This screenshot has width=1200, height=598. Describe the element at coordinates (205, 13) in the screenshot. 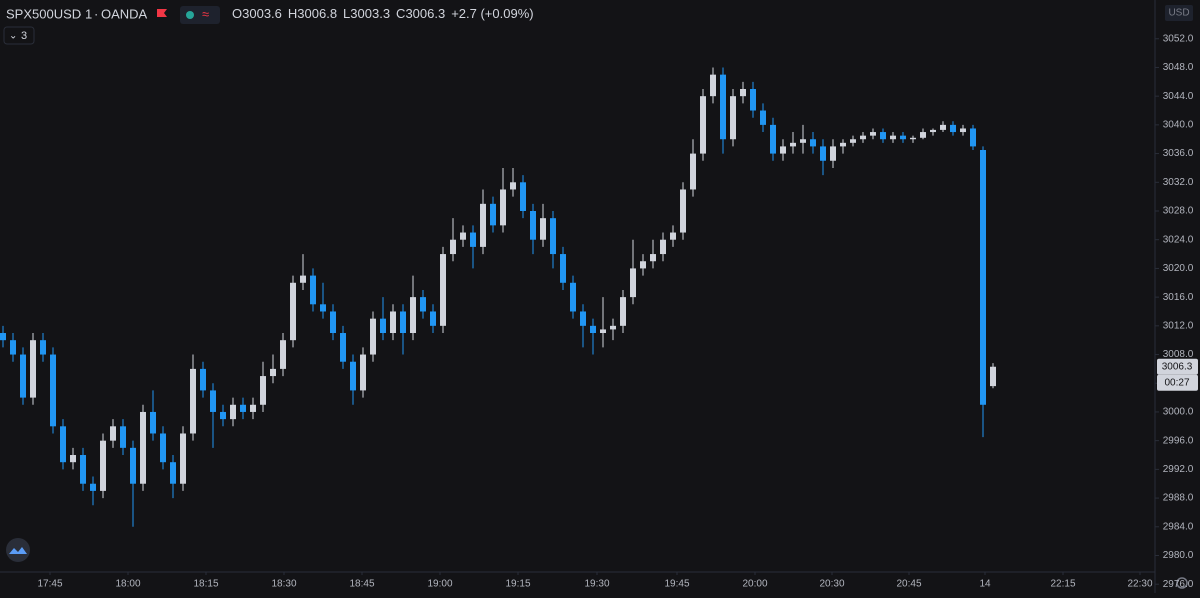

I see `status-icon: ≈` at that location.